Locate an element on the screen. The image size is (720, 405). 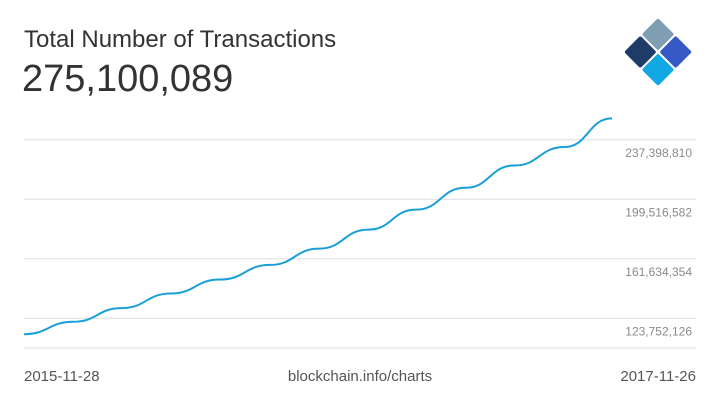
chart-title: Total Number of Transactions is located at coordinates (180, 39).